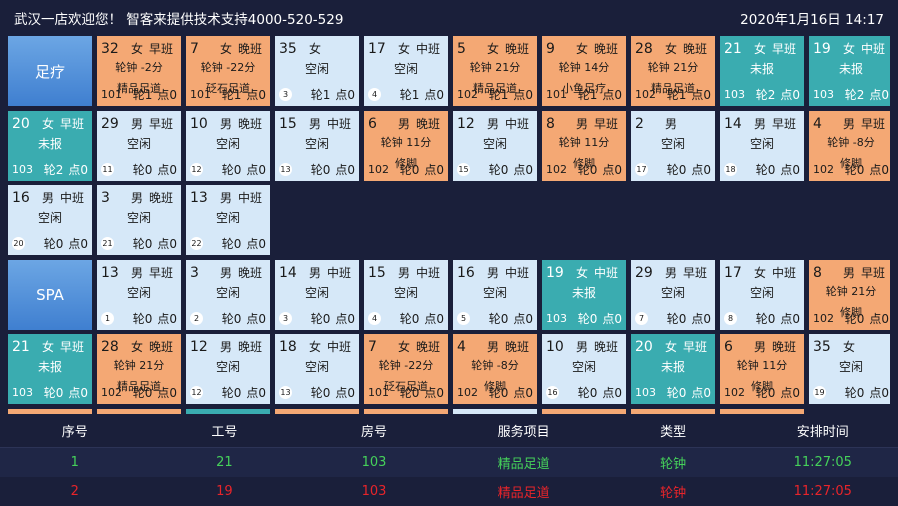 This screenshot has width=898, height=506. What do you see at coordinates (194, 272) in the screenshot?
I see `tech-number: 3` at bounding box center [194, 272].